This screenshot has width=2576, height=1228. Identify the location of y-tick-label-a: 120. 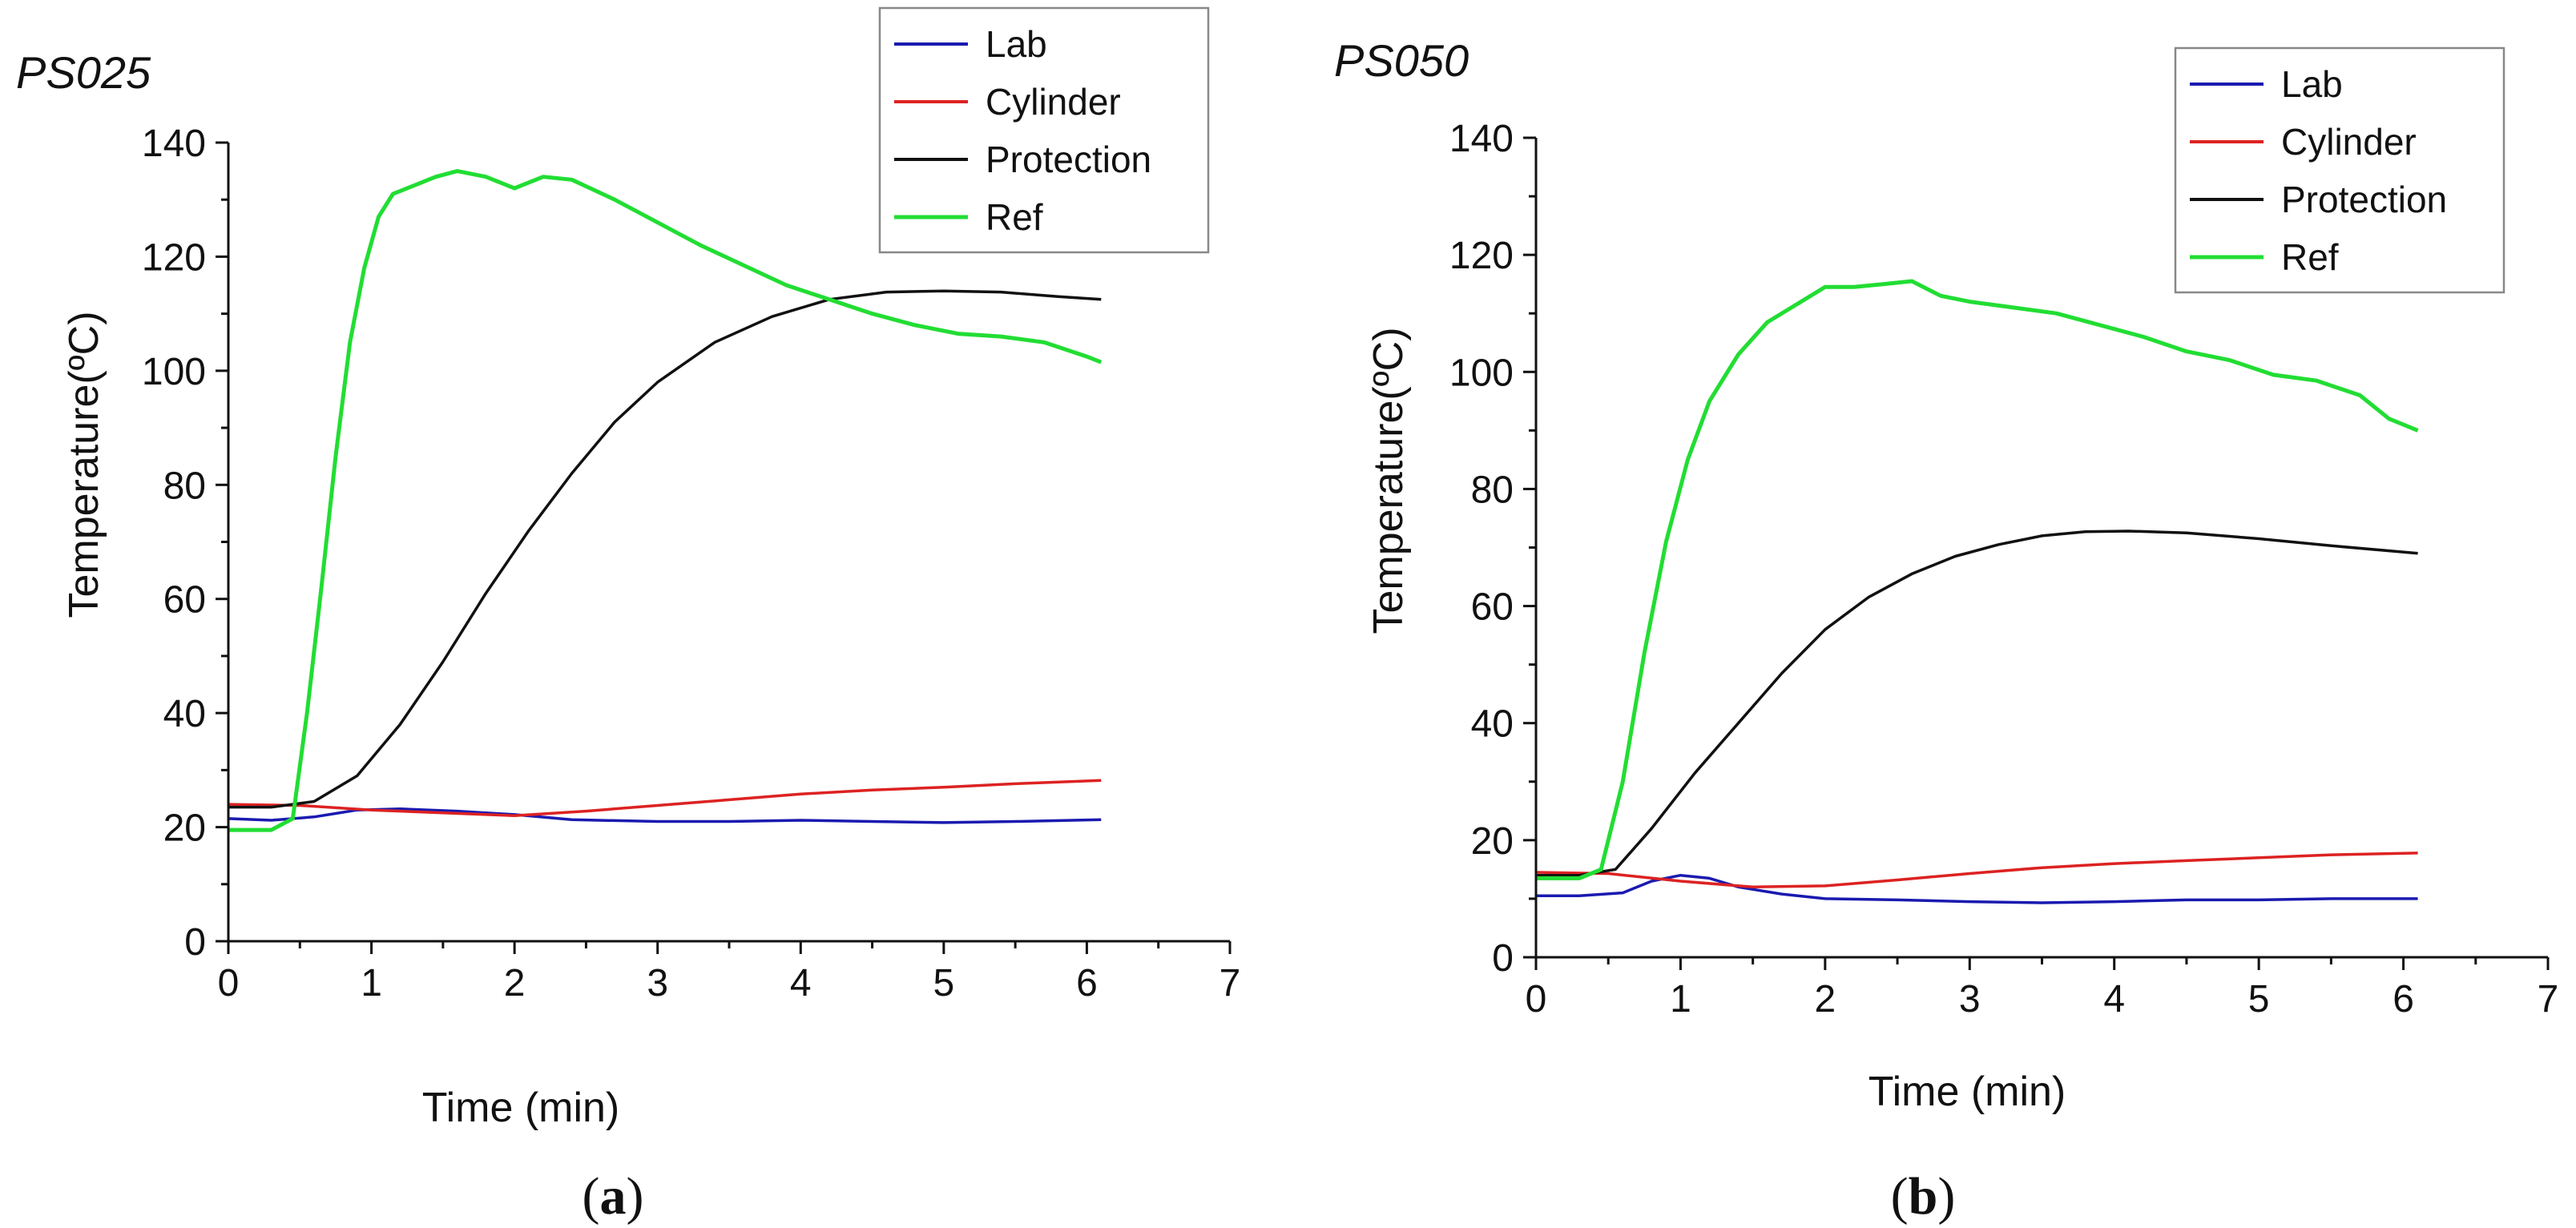
(174, 257).